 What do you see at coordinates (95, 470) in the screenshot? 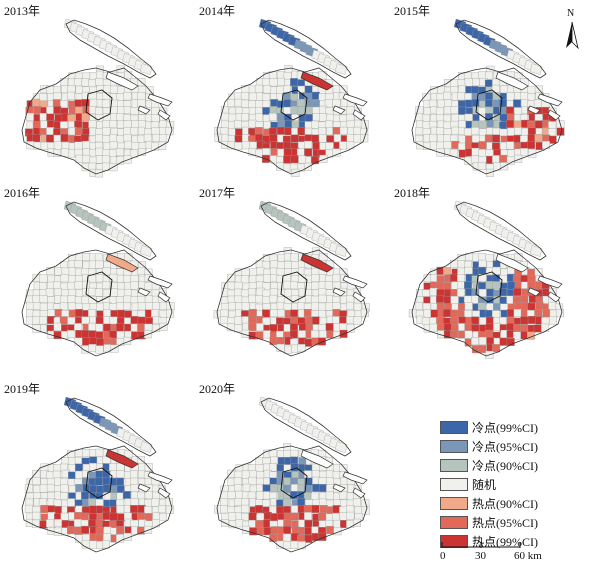
I see `map-panel-2019: 2019年` at bounding box center [95, 470].